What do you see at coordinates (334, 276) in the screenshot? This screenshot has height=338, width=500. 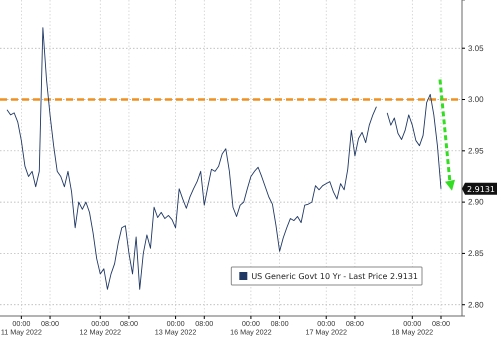 I see `legend-label: US Generic Govt 10 Yr - Last Price 2.9131` at bounding box center [334, 276].